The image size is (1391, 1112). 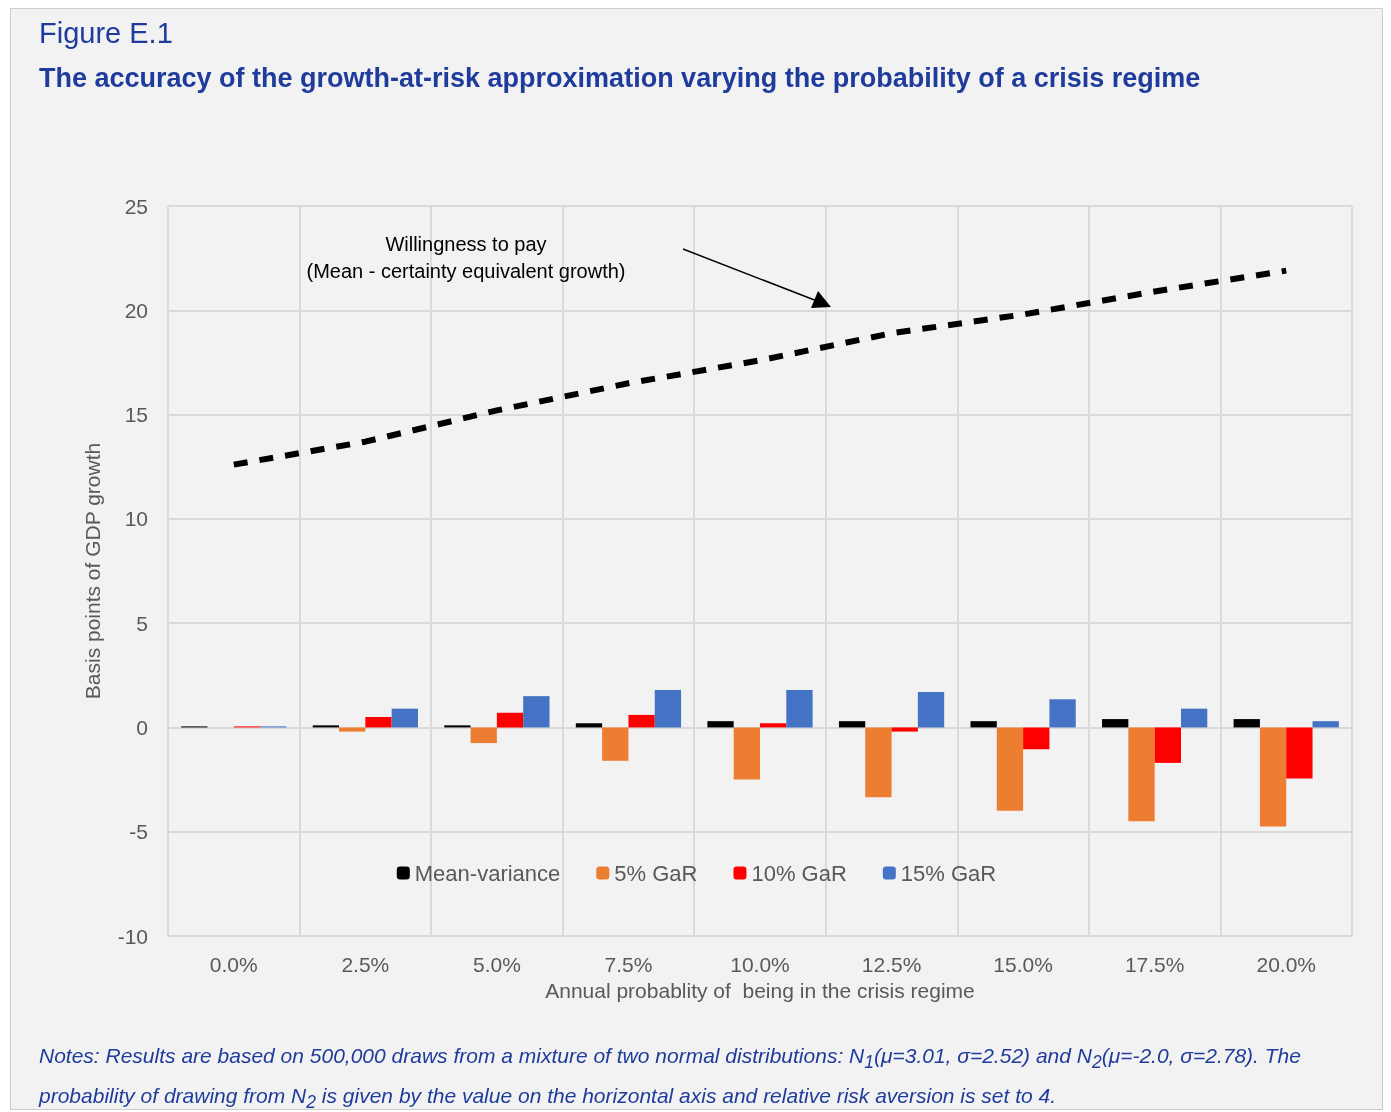 I want to click on y-tick-label: 10, so click(x=136, y=519).